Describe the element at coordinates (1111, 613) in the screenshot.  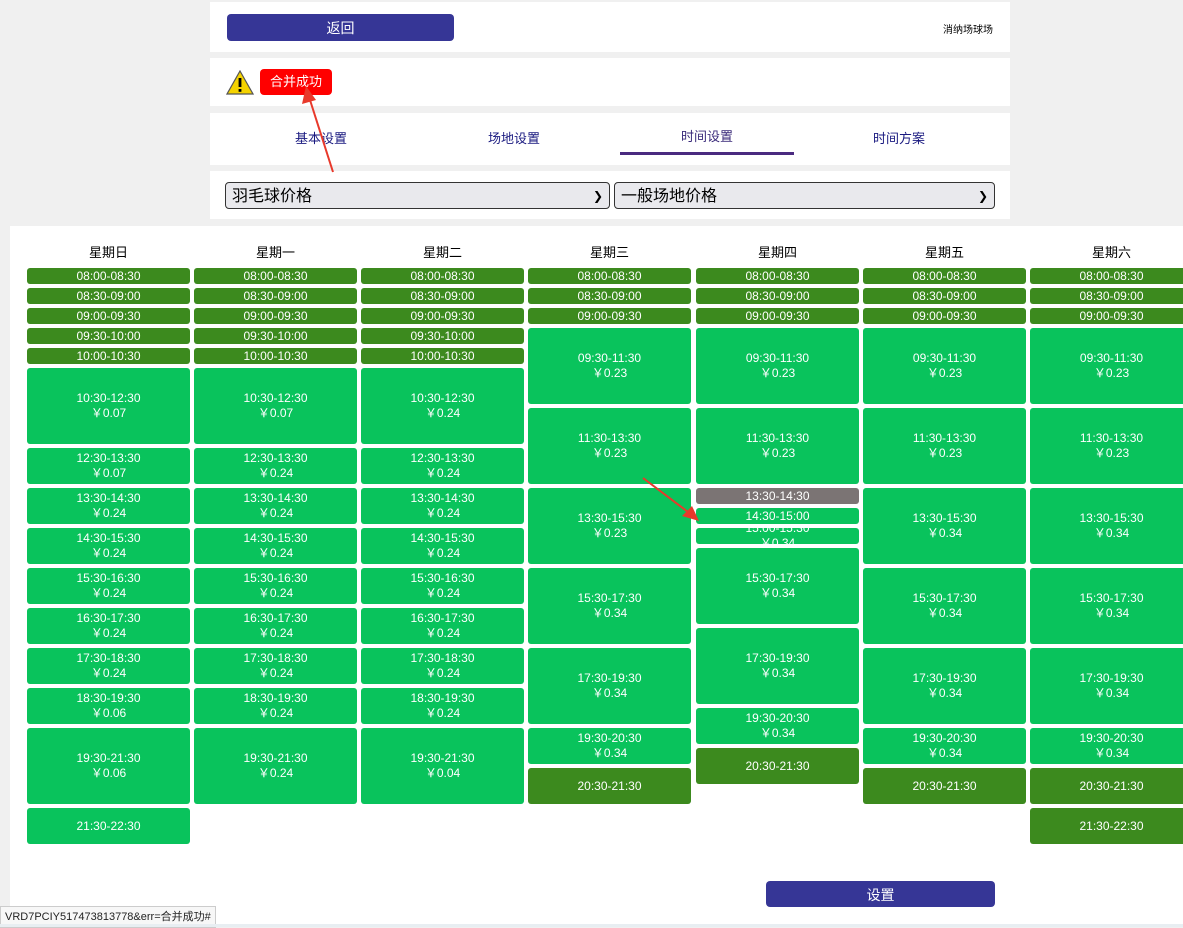
I see `slot-price: ￥0.34` at that location.